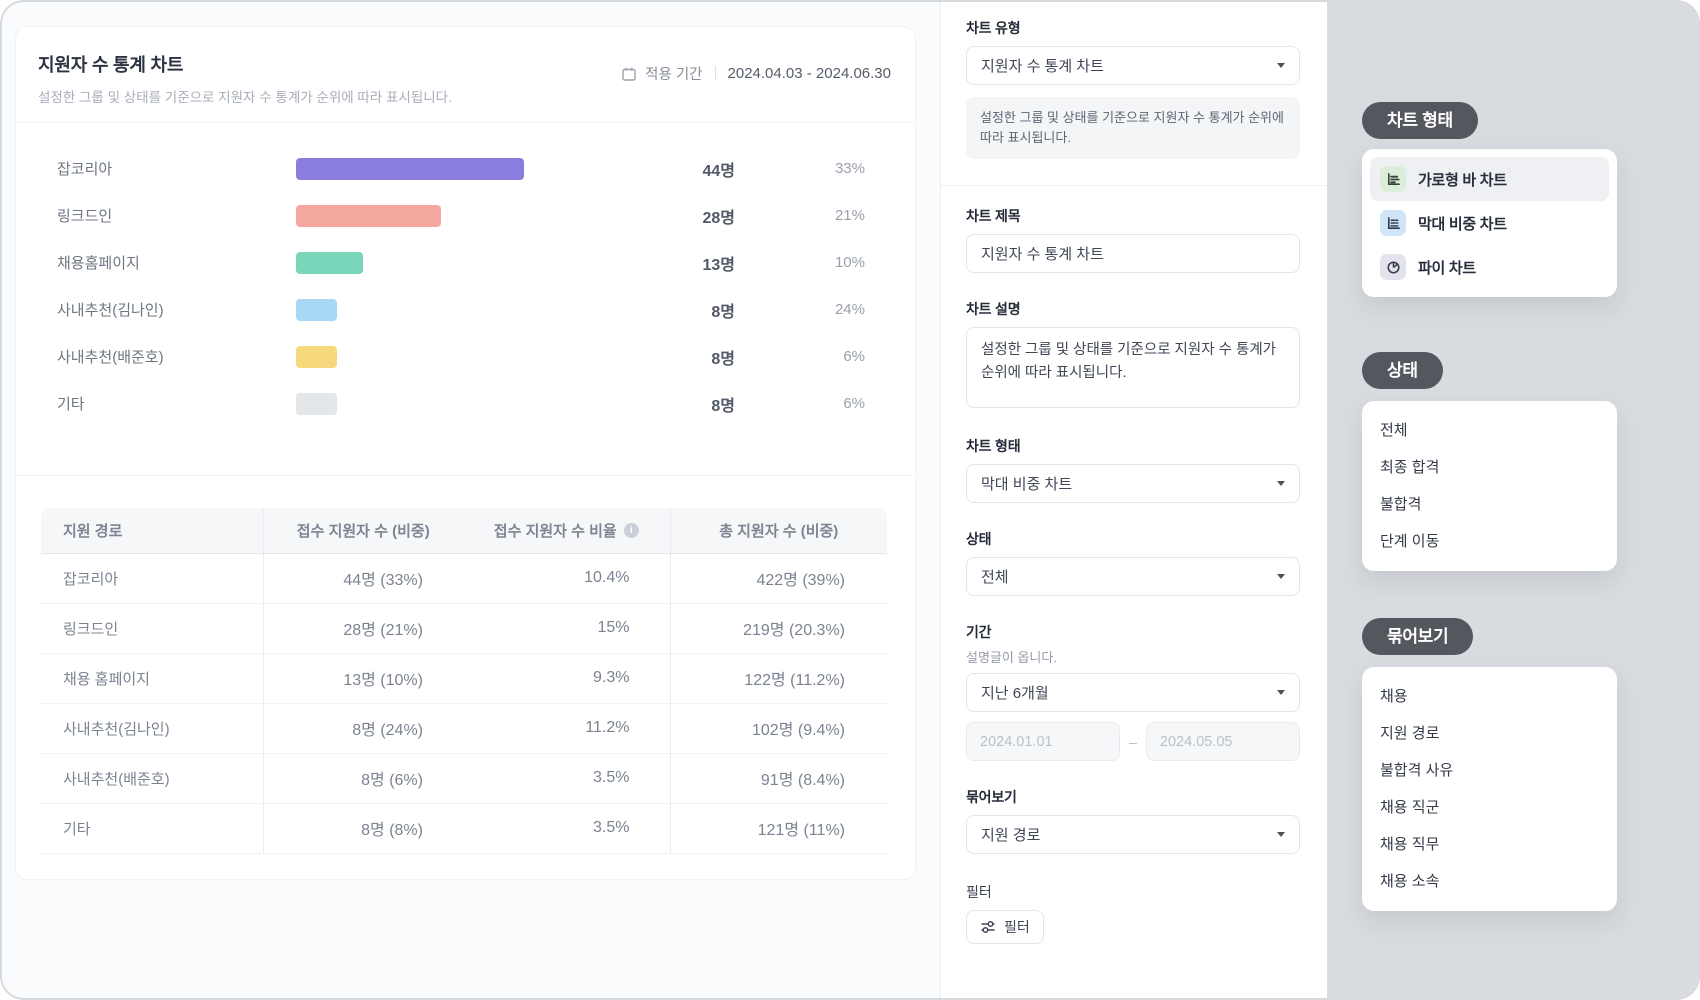 This screenshot has height=1000, width=1700. Describe the element at coordinates (995, 578) in the screenshot. I see `status-value: 전체` at that location.